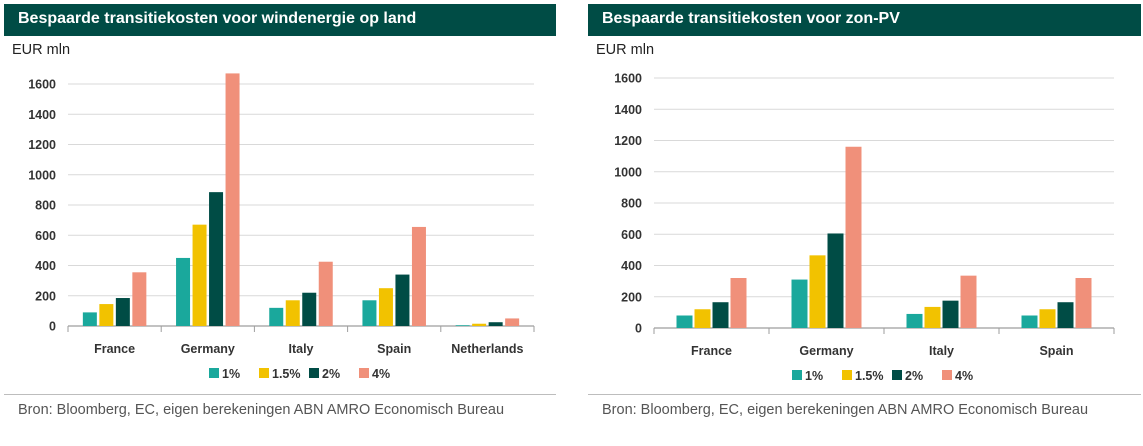 The width and height of the screenshot is (1143, 446). What do you see at coordinates (751, 18) in the screenshot?
I see `chart-title: Bespaarde transitiekosten voor zon-PV` at bounding box center [751, 18].